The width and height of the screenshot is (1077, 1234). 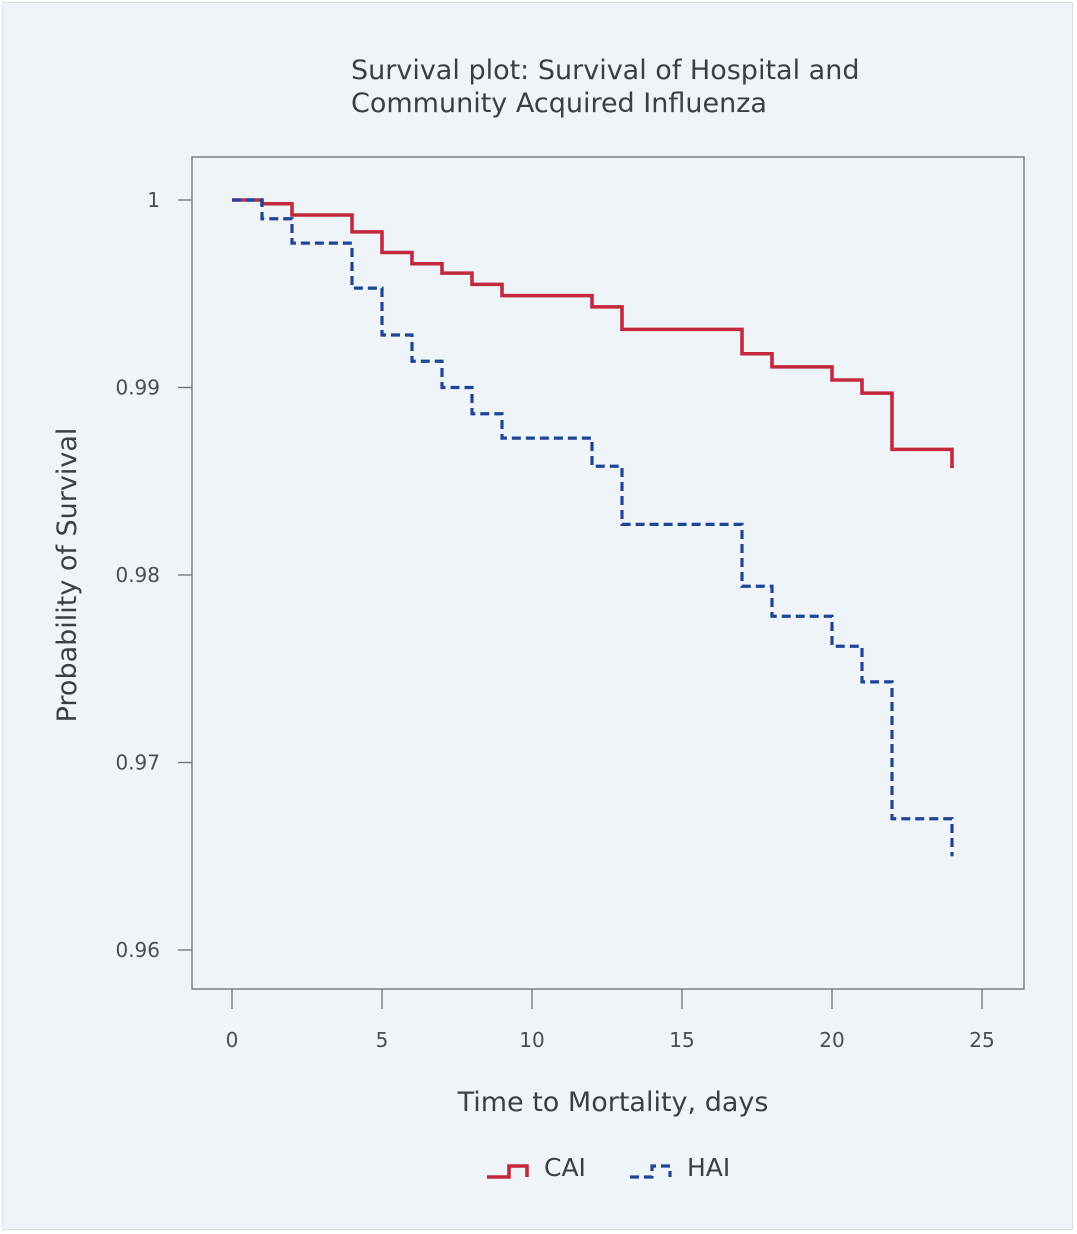 I want to click on y-axis-title: Probability of Survival, so click(x=67, y=575).